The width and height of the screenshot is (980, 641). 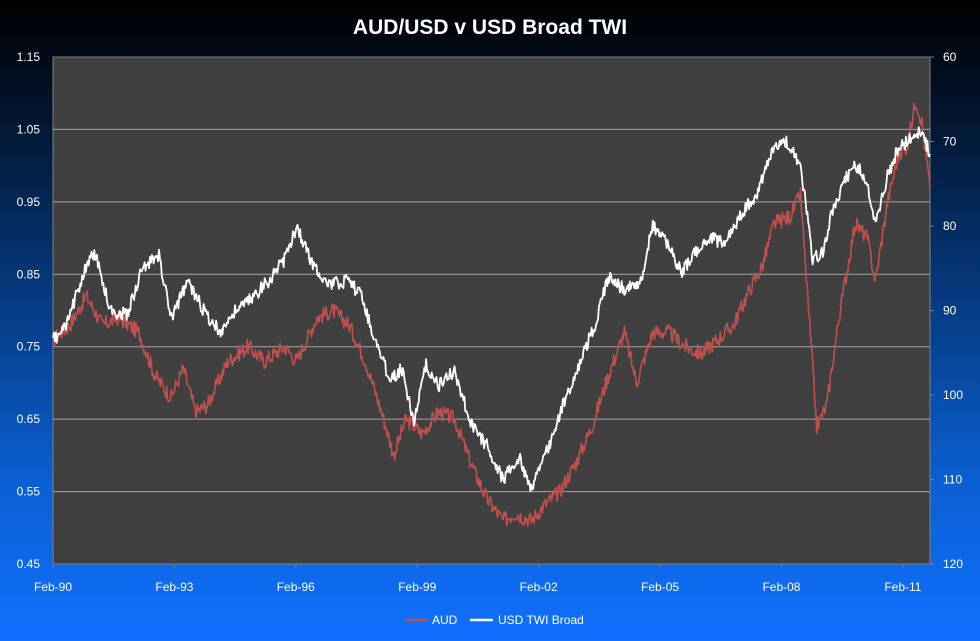 What do you see at coordinates (29, 310) in the screenshot?
I see `left-axis: 1.15 1.05 0.95 0.85 0.75 0.65 0.55 0.45` at bounding box center [29, 310].